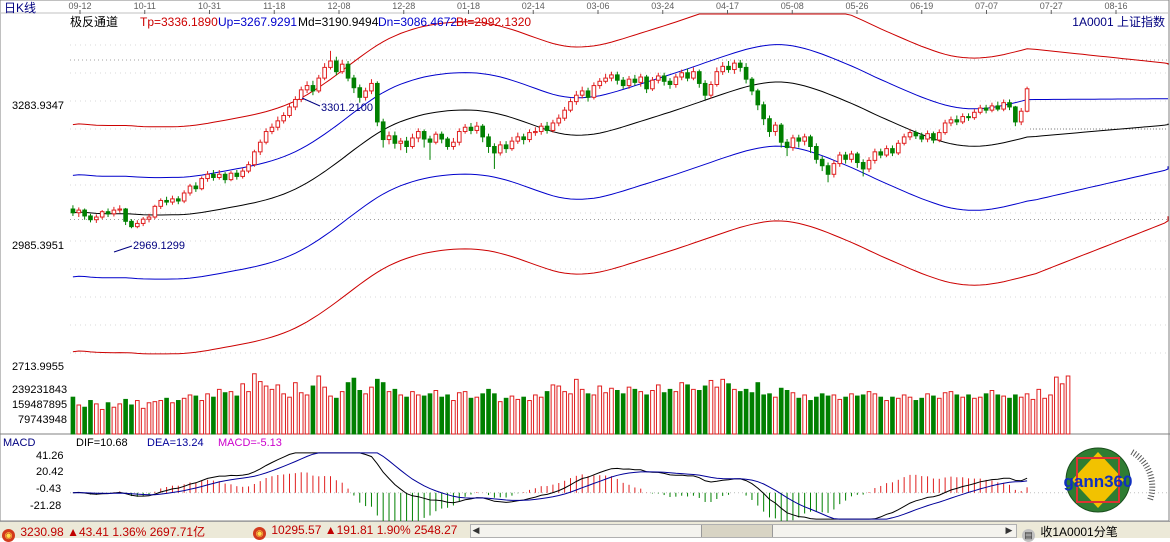 The height and width of the screenshot is (542, 1170). What do you see at coordinates (42, 532) in the screenshot?
I see `sh-value: 3230.98` at bounding box center [42, 532].